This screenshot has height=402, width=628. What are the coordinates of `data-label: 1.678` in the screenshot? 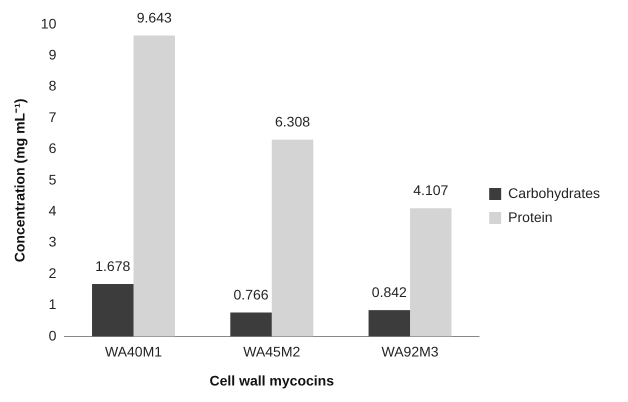 It's located at (112, 266).